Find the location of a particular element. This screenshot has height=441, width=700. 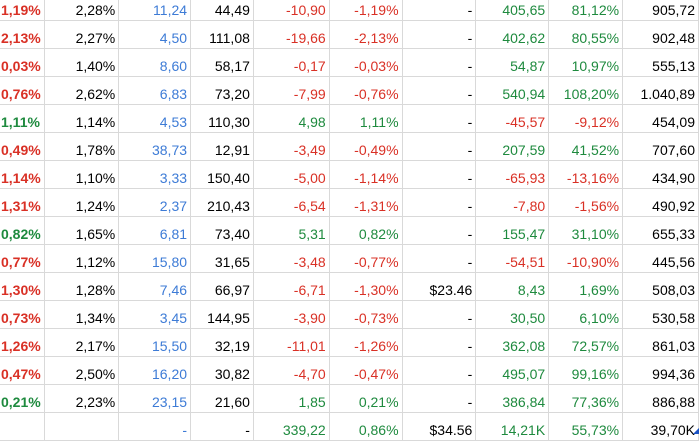

cell-col-5: -1,26% is located at coordinates (366, 342).